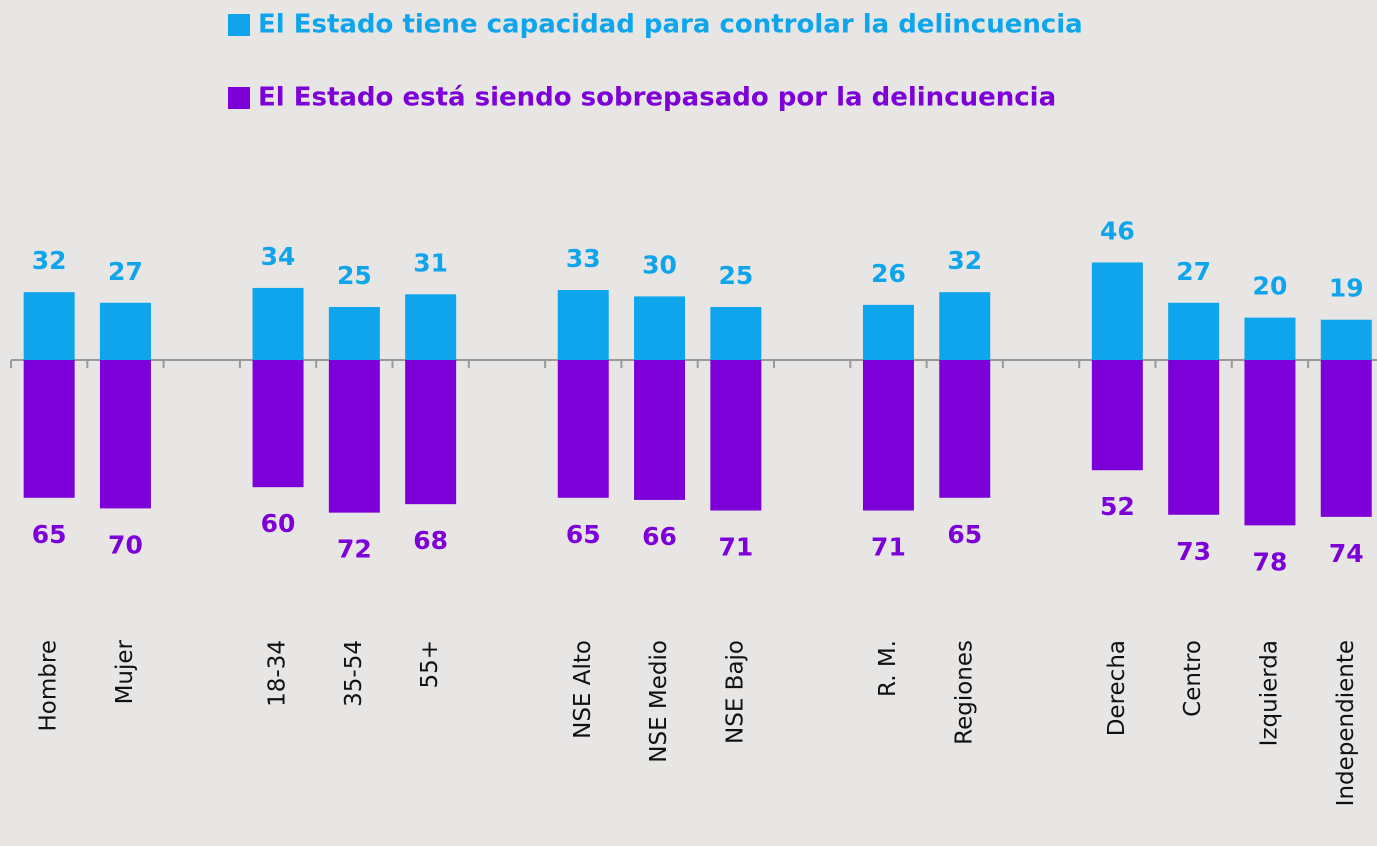 The height and width of the screenshot is (846, 1377). What do you see at coordinates (1193, 551) in the screenshot?
I see `value-label: 73` at bounding box center [1193, 551].